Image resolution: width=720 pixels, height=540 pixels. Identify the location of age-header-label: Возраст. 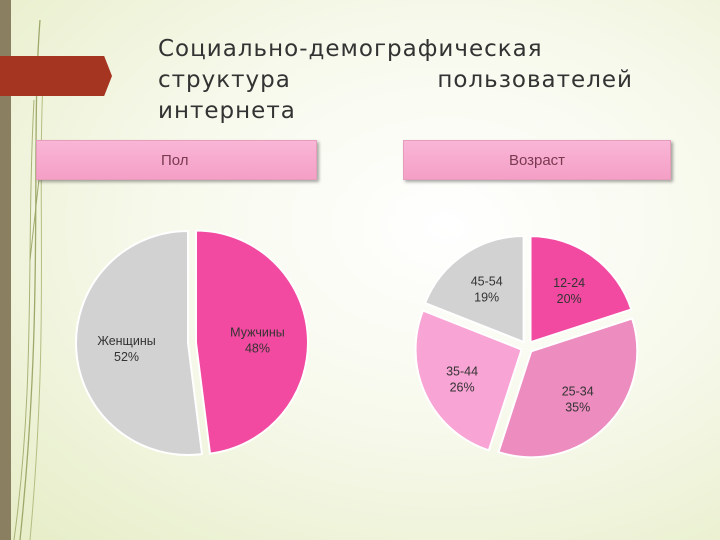
(537, 160).